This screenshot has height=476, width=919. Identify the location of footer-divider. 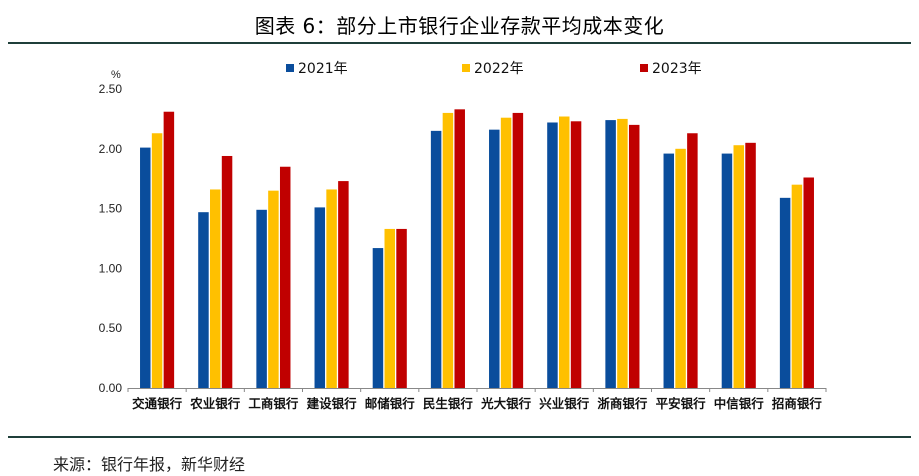
(459, 437).